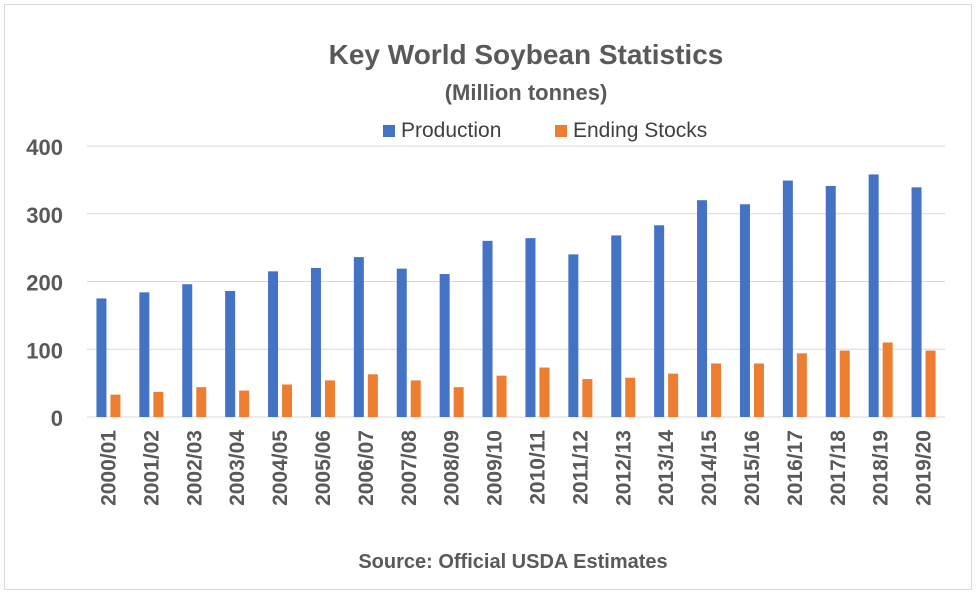 This screenshot has width=978, height=596. Describe the element at coordinates (640, 130) in the screenshot. I see `legend-label: Ending Stocks` at that location.